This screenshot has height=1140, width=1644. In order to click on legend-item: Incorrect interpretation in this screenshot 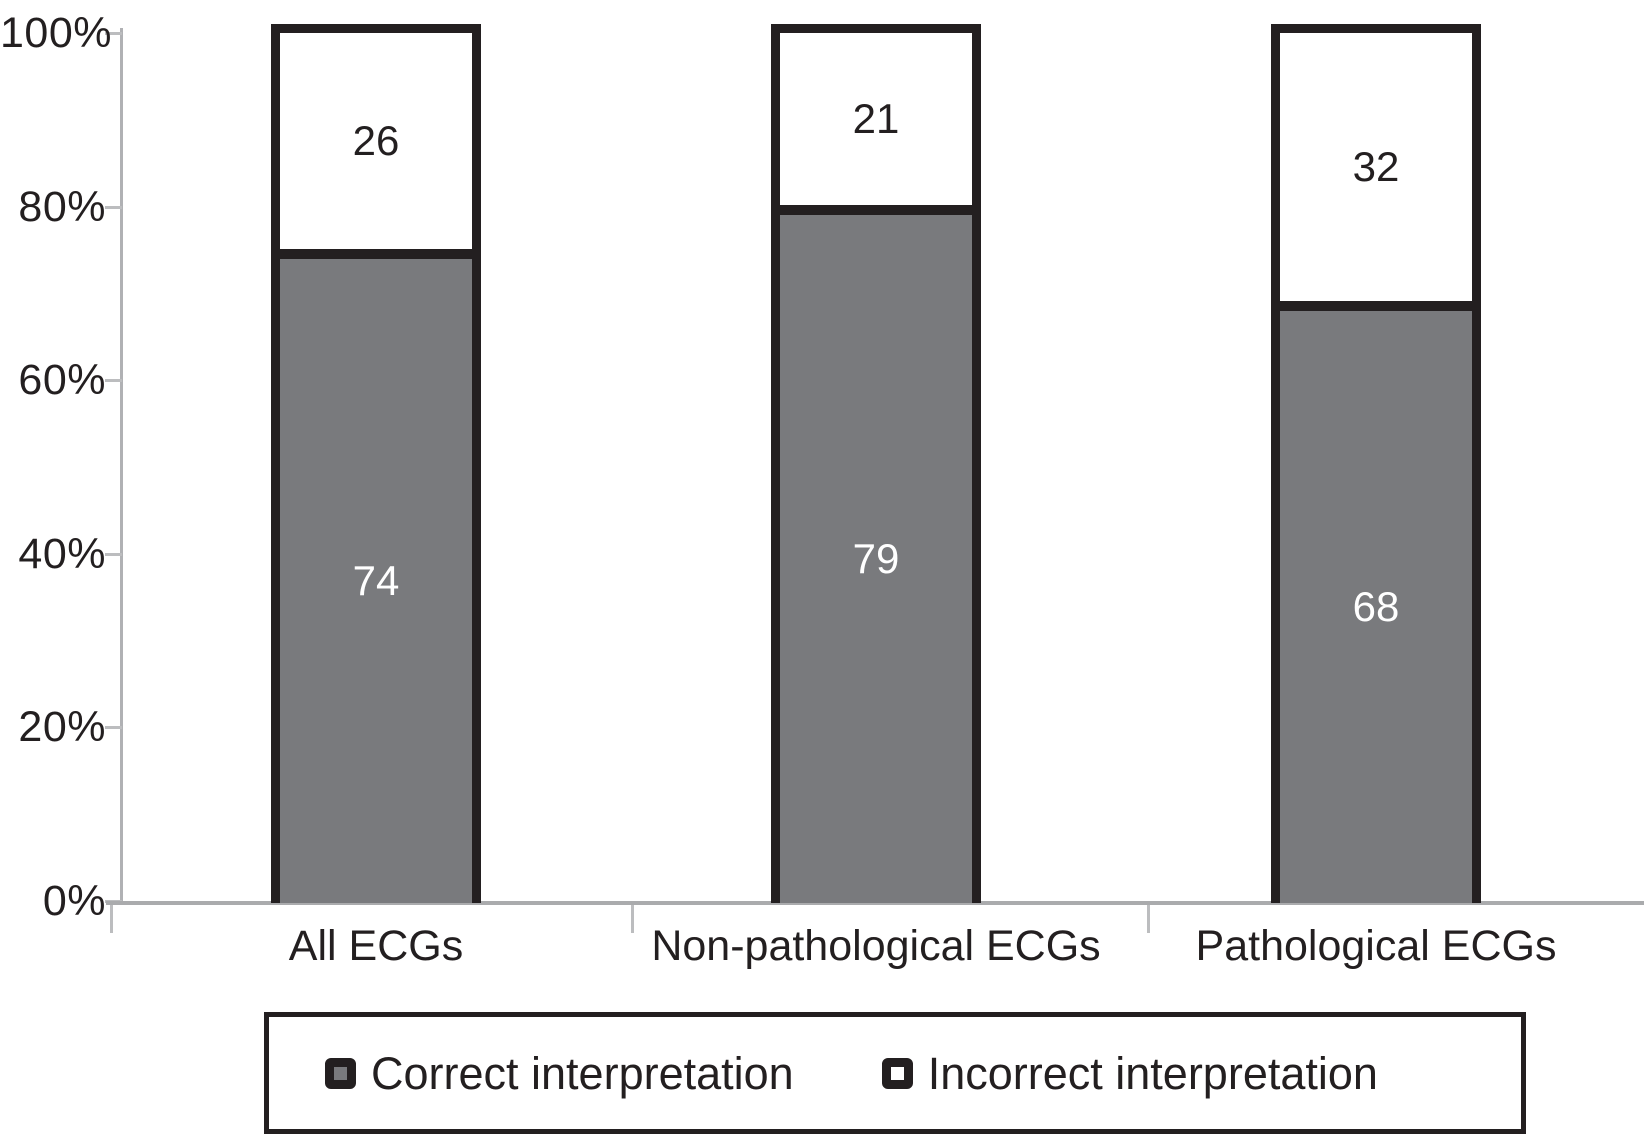, I will do `click(1129, 1073)`.